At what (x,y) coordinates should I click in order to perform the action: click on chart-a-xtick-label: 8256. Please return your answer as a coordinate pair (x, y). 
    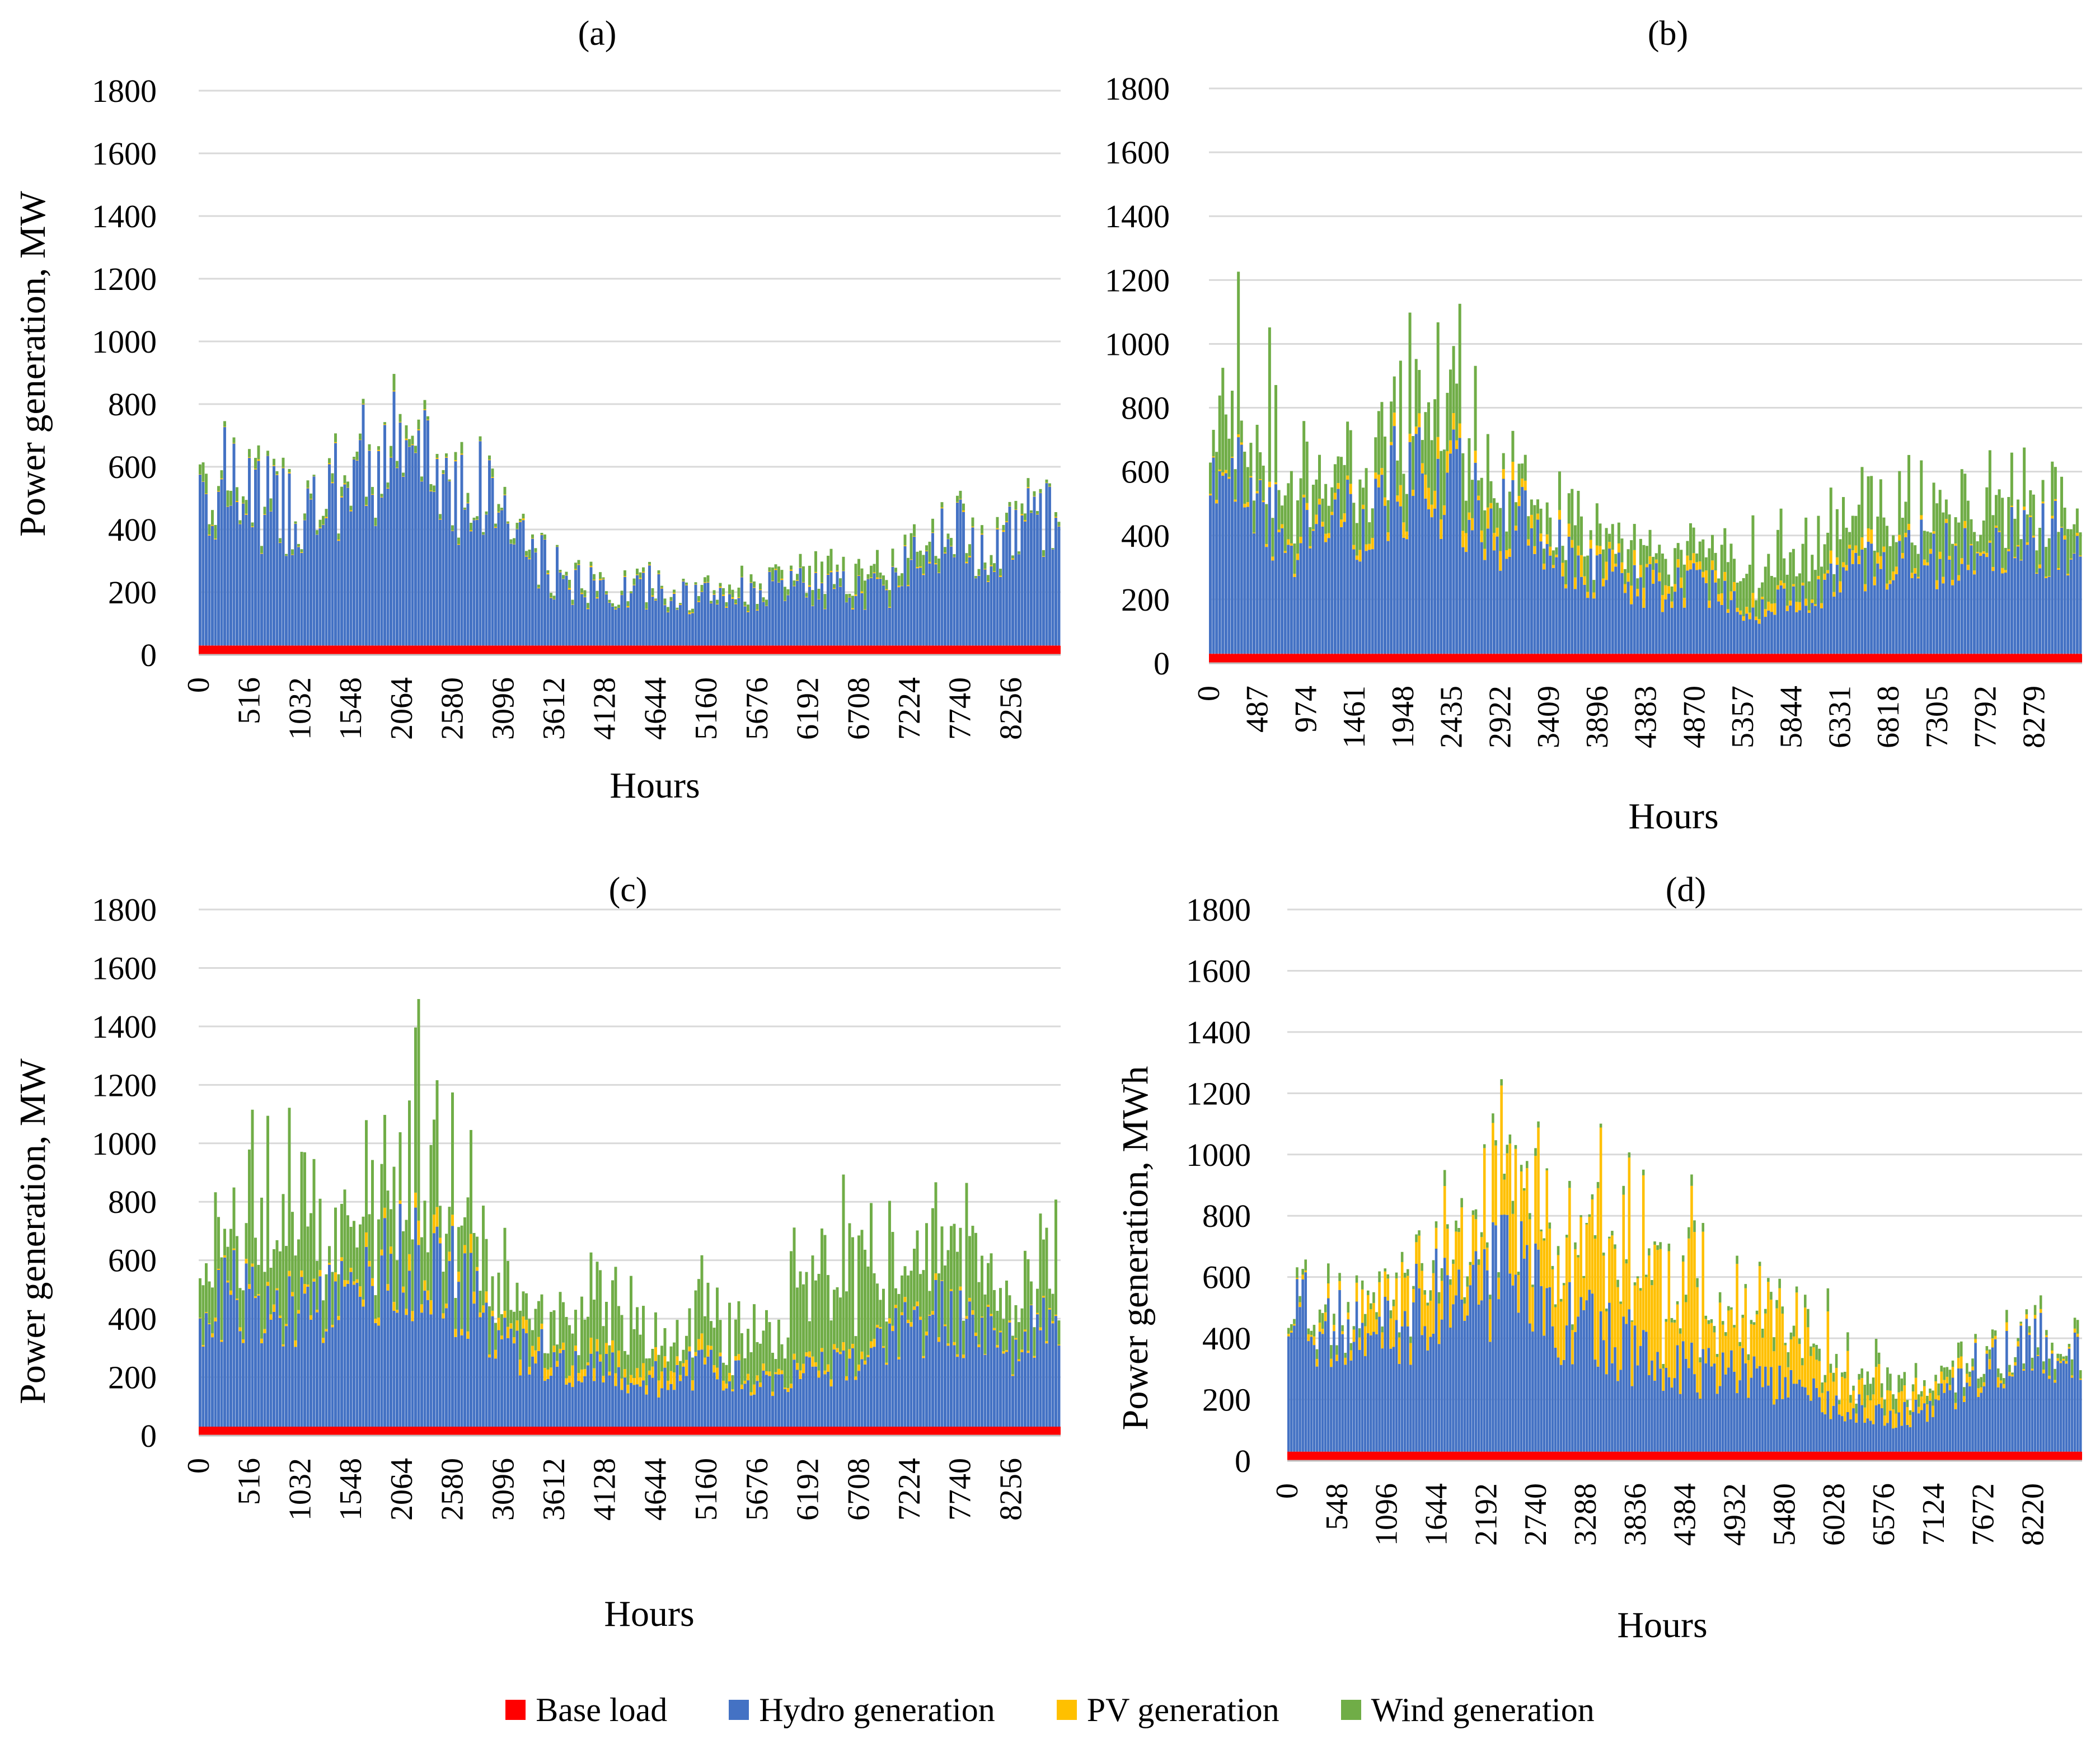
    Looking at the image, I should click on (1010, 708).